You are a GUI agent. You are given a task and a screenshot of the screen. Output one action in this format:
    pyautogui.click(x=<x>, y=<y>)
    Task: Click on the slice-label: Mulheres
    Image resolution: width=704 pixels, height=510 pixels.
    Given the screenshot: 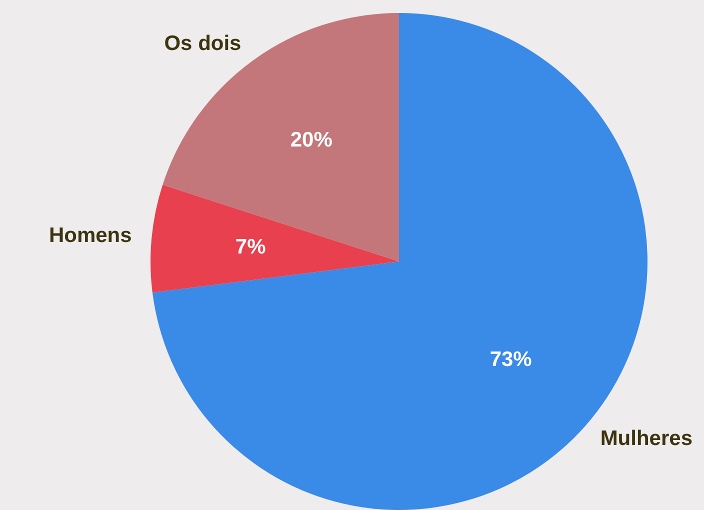 What is the action you would take?
    pyautogui.click(x=646, y=438)
    